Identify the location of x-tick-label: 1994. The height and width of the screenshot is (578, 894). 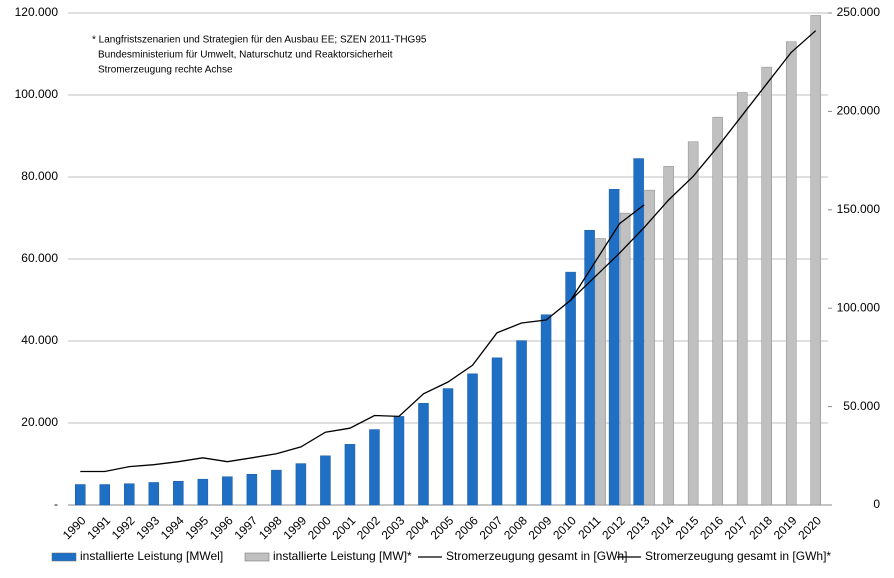
(172, 527).